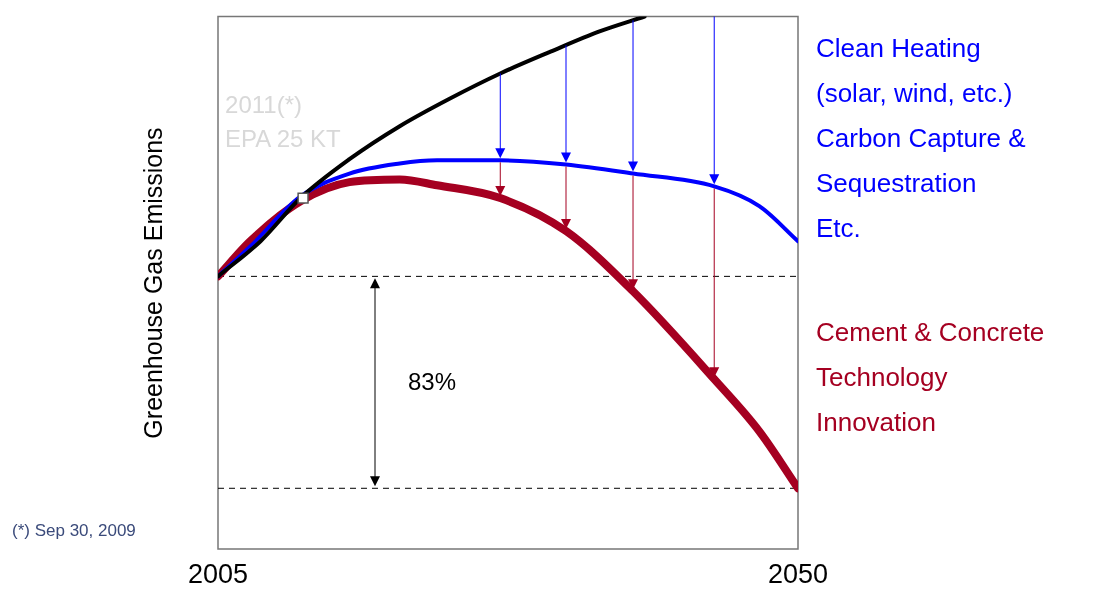  I want to click on x-tick-label: 2005, so click(218, 573).